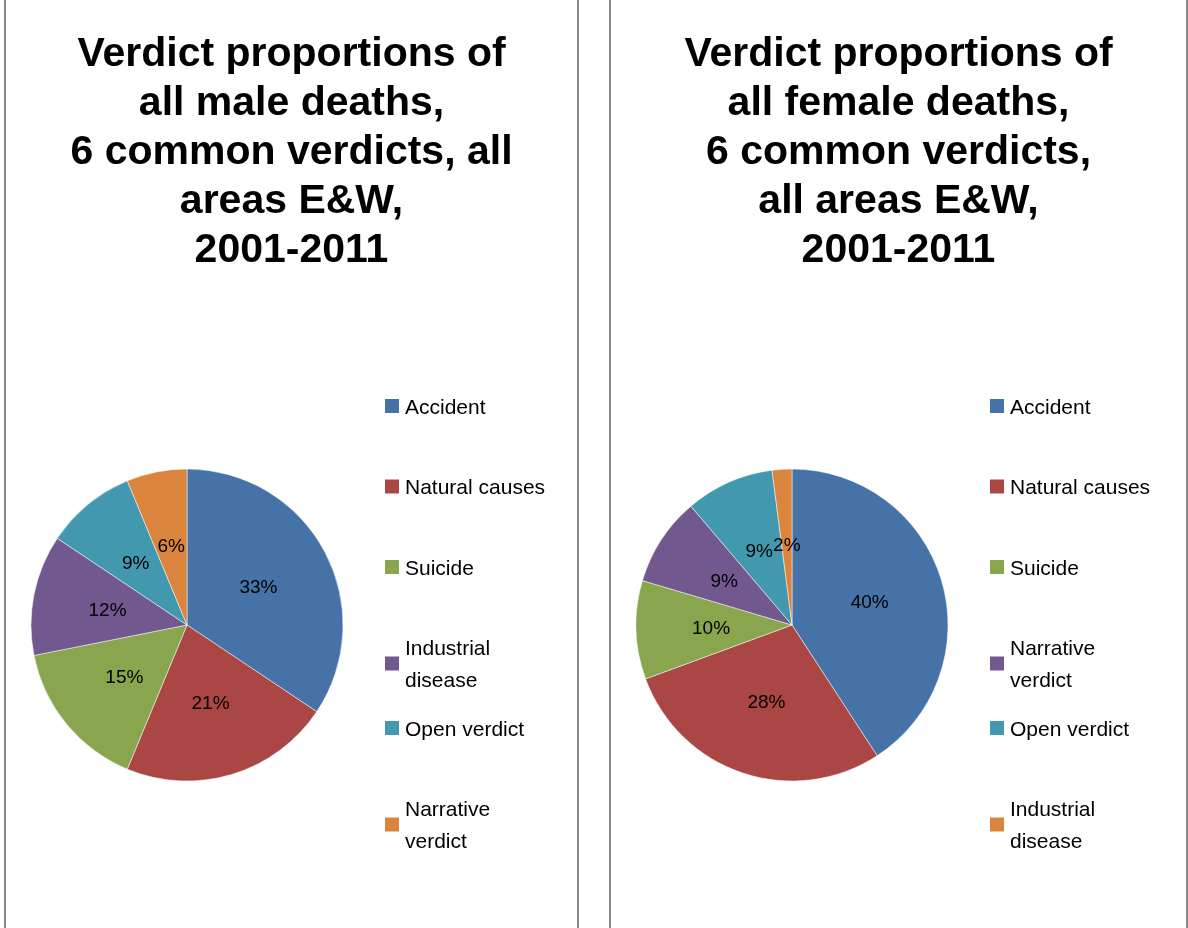  Describe the element at coordinates (210, 703) in the screenshot. I see `data-label: 21%` at that location.